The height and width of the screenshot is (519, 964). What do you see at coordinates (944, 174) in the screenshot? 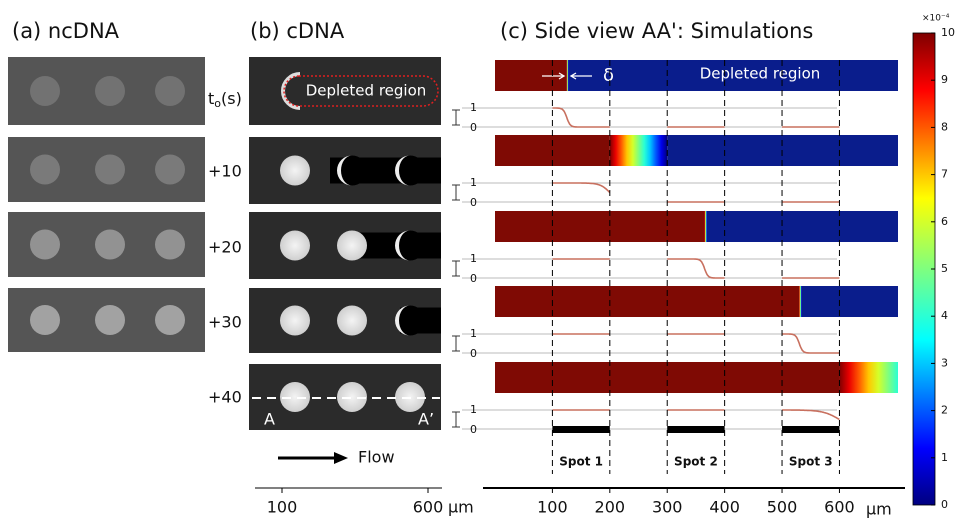
I see `colorbar-tick-label: 7` at bounding box center [944, 174].